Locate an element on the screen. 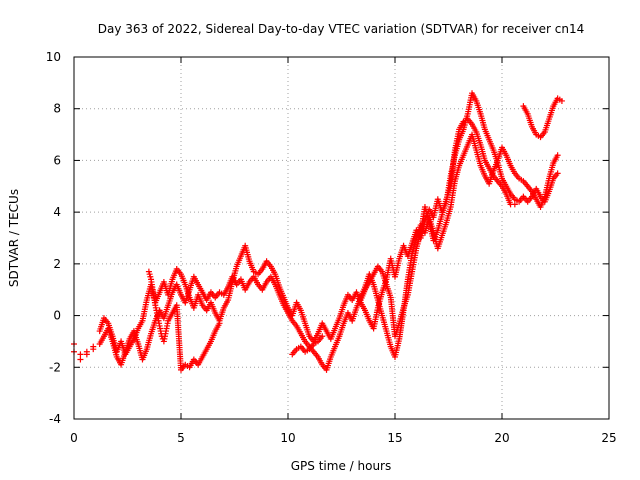 This screenshot has width=640, height=480. x-tick-label: 0 is located at coordinates (74, 438).